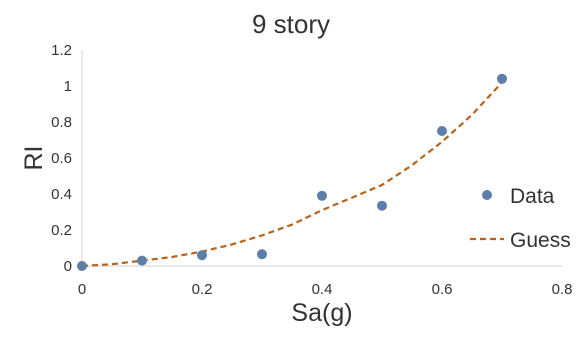  I want to click on y-tick-label: 0.6, so click(61, 158).